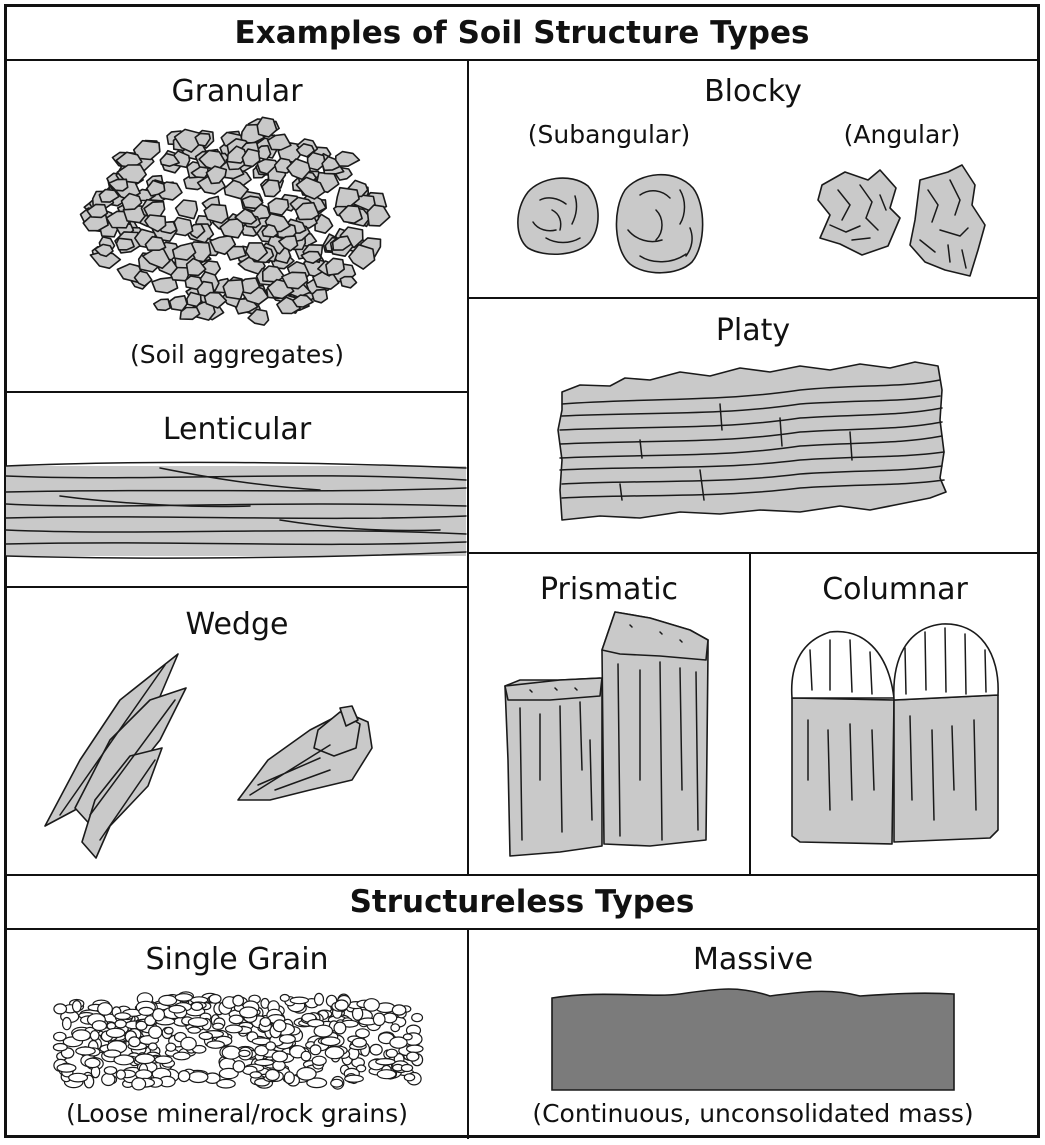 This screenshot has height=1145, width=1045. Describe the element at coordinates (468, 1034) in the screenshot. I see `divider-center-bottom` at that location.